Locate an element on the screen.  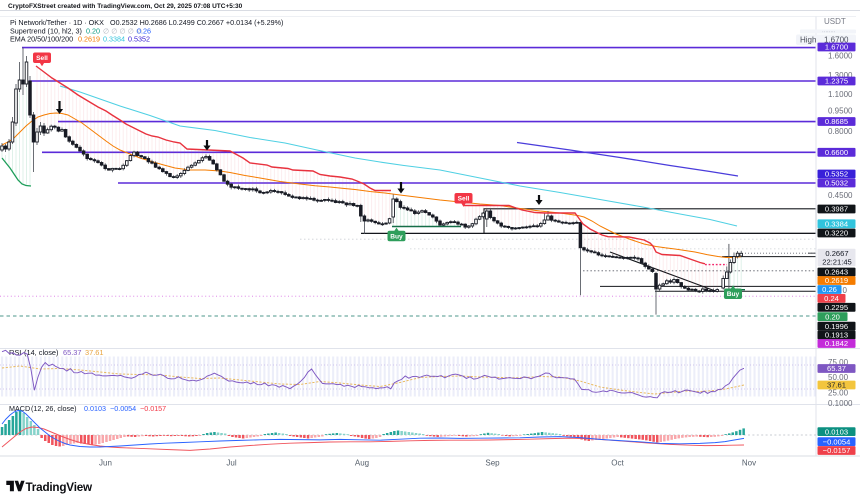
svg-text: 0.24 is located at coordinates (831, 298).